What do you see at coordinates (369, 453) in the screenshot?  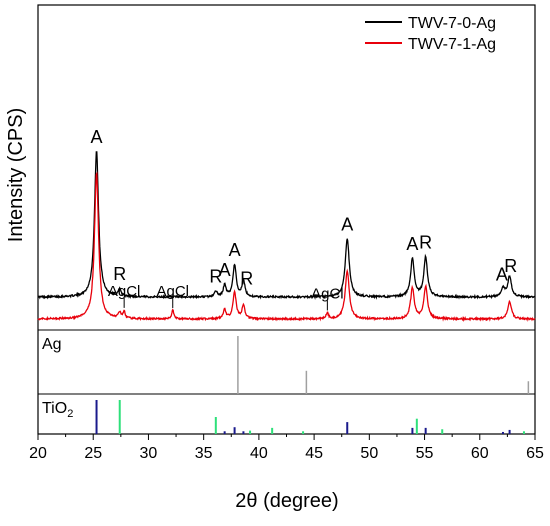 I see `x-tick-label: 50` at bounding box center [369, 453].